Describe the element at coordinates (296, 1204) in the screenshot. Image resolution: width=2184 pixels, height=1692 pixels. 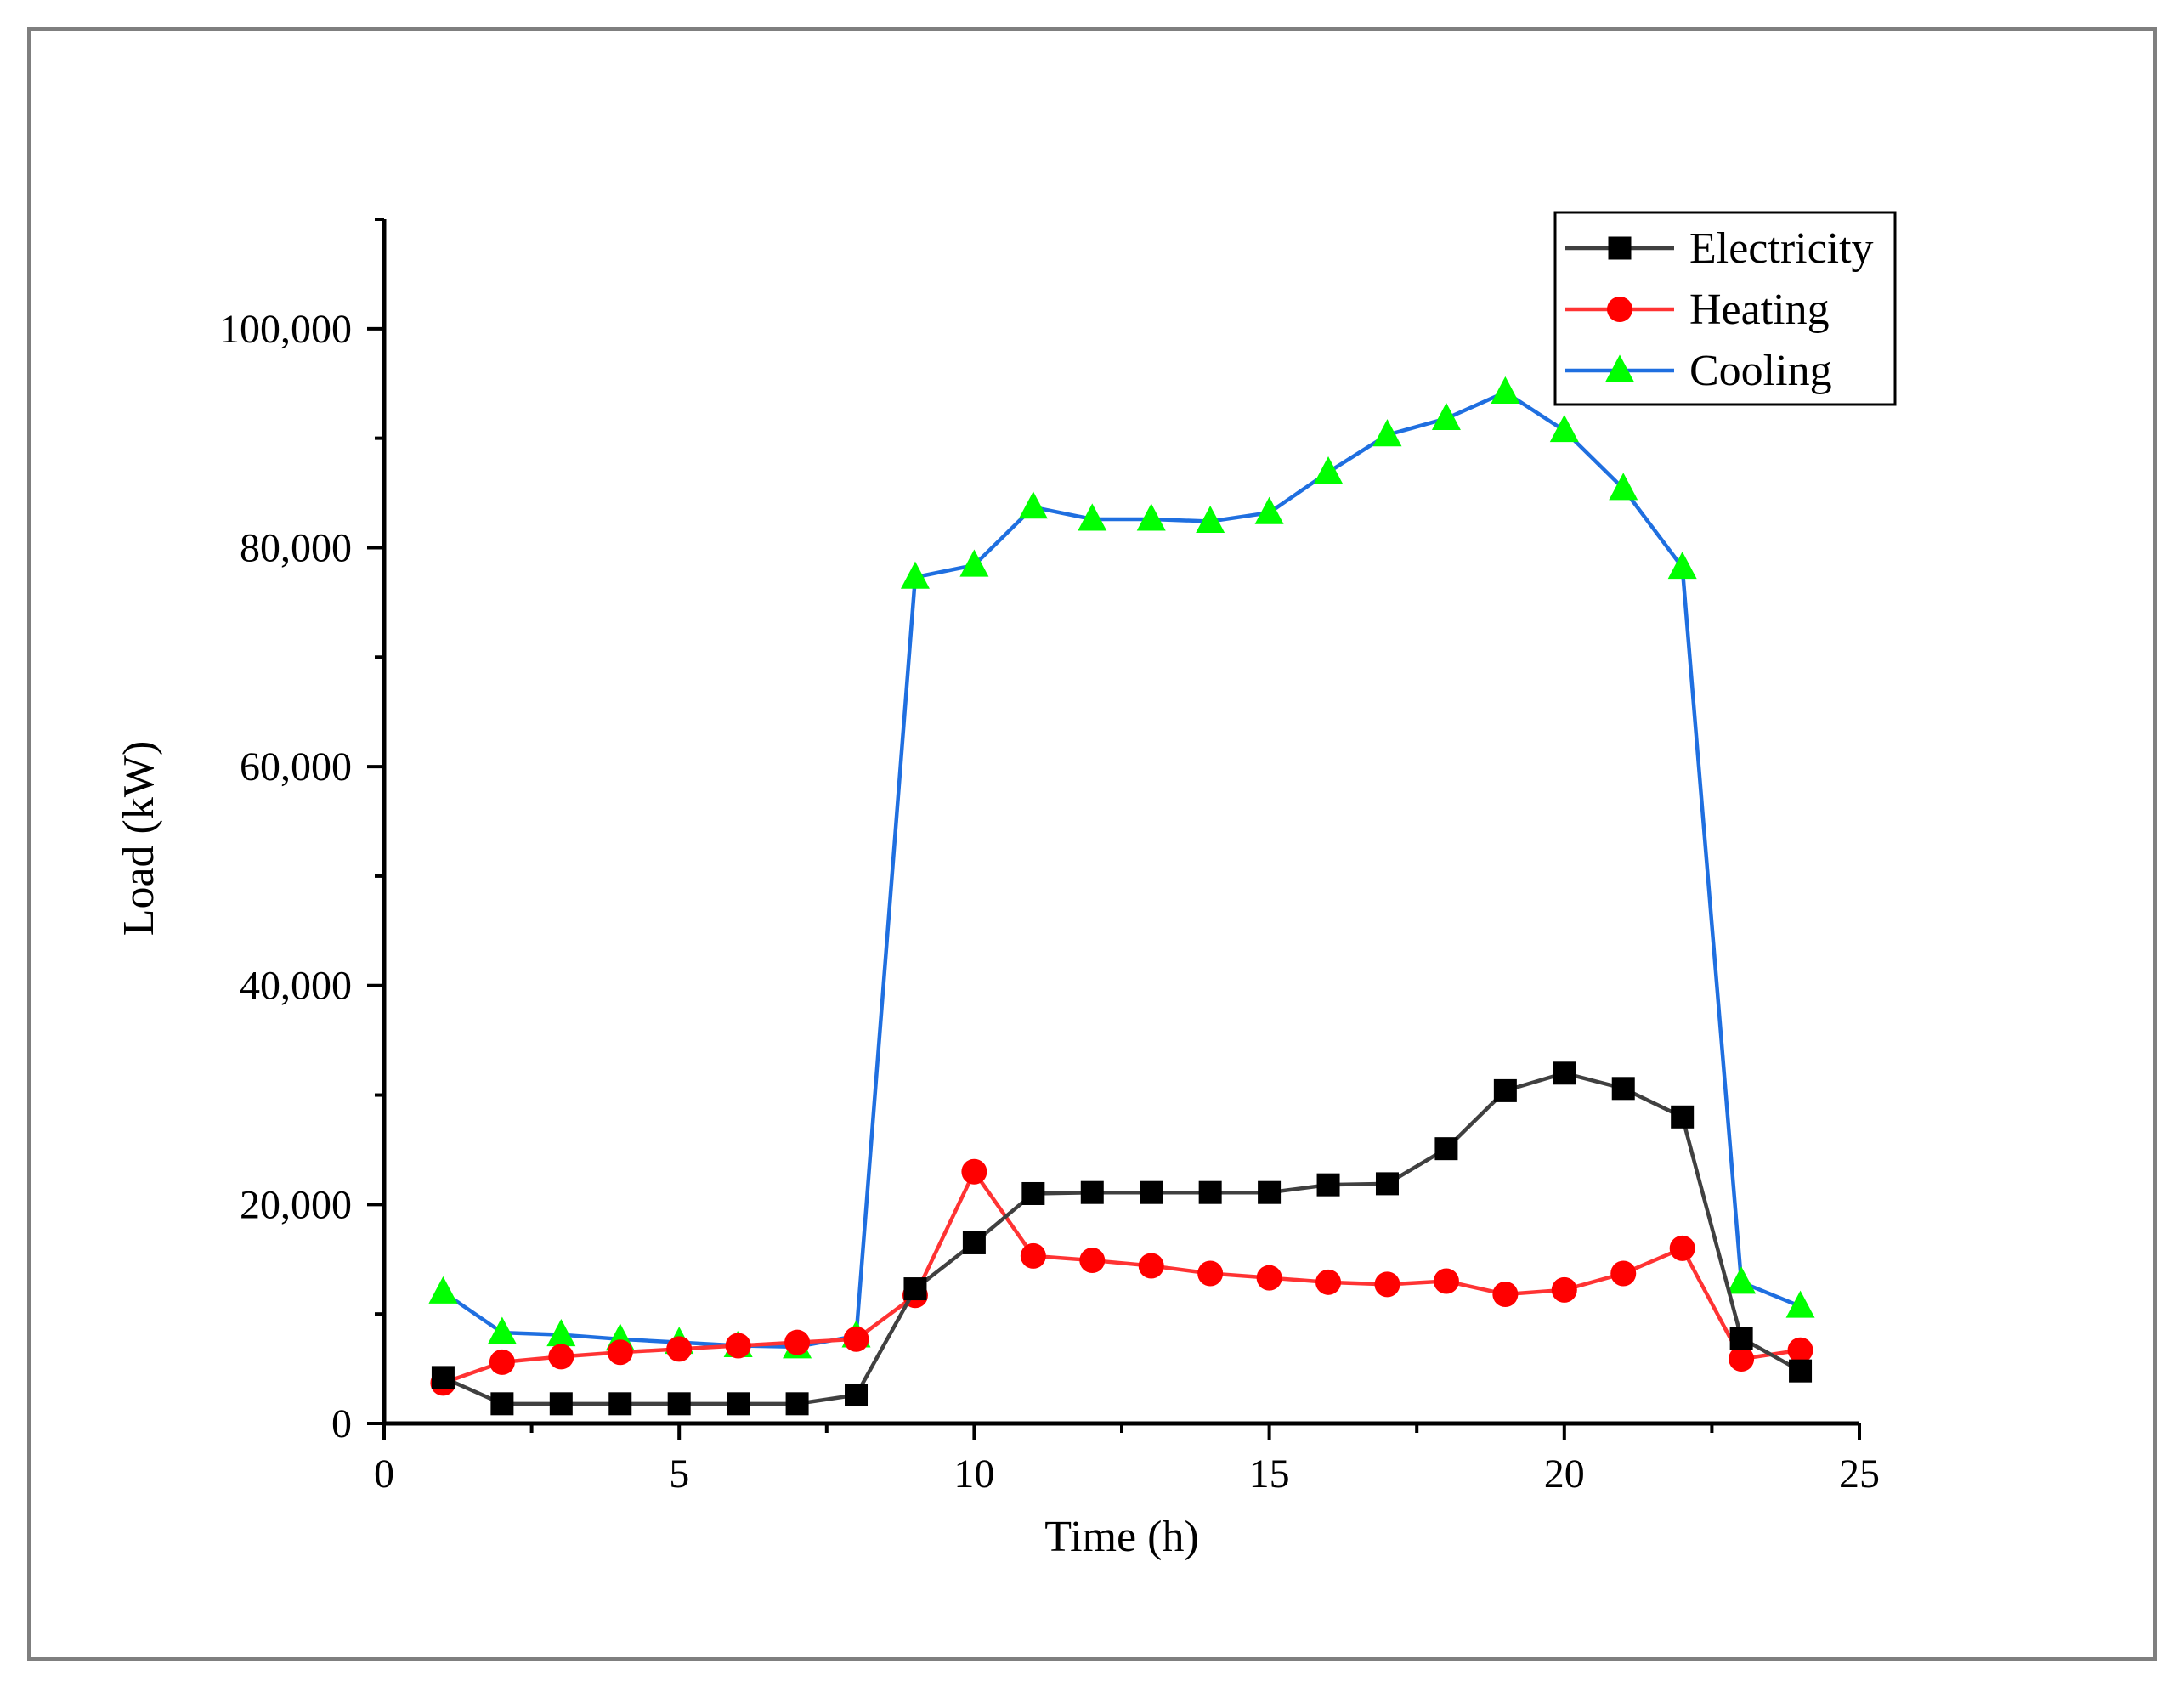
I see `y-tick-label: 20,000` at that location.